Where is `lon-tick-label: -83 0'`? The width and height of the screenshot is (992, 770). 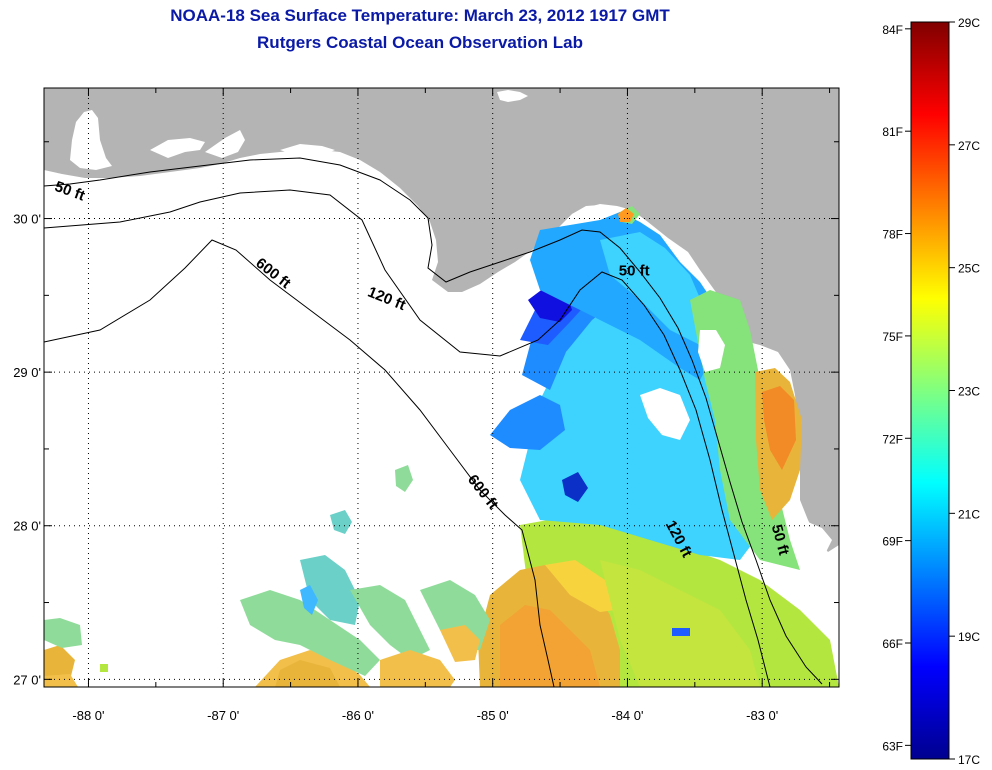
lon-tick-label: -83 0' is located at coordinates (762, 715).